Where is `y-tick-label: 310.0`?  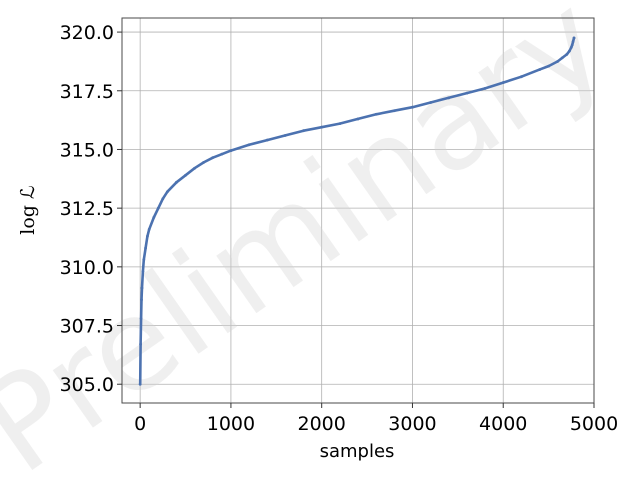
y-tick-label: 310.0 is located at coordinates (87, 268).